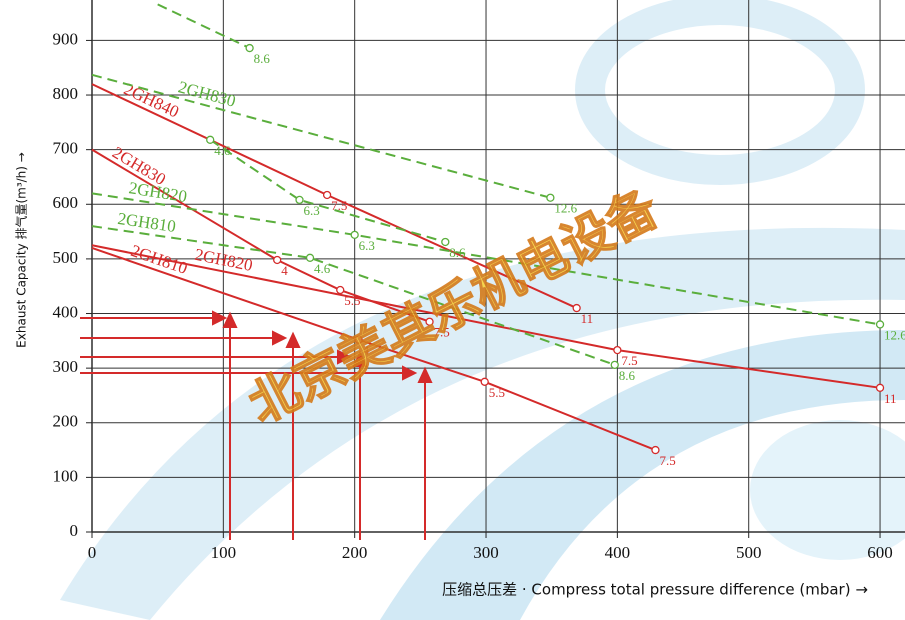 The width and height of the screenshot is (905, 620). Describe the element at coordinates (92, 552) in the screenshot. I see `x-tick-label: 0` at that location.